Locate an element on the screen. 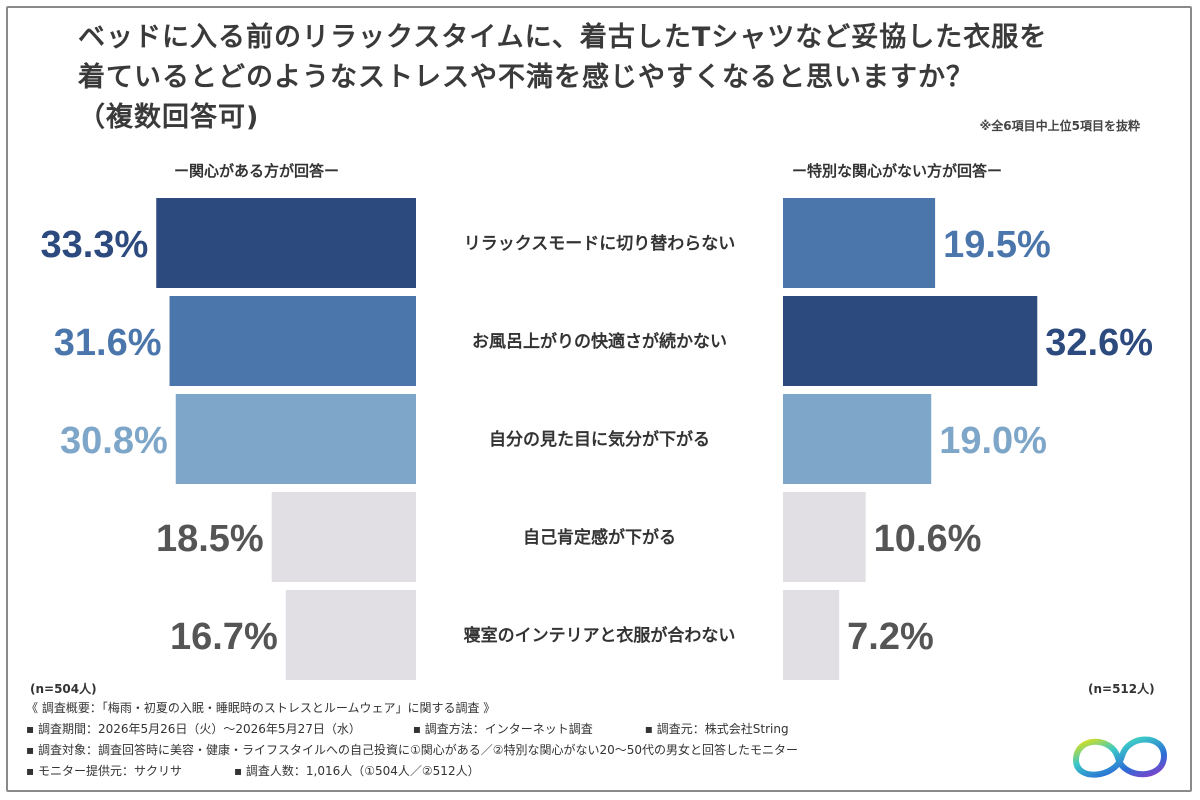 The height and width of the screenshot is (800, 1200). survey-count: ▪ 調査人数：1,016人（①504人／②512人） is located at coordinates (356, 771).